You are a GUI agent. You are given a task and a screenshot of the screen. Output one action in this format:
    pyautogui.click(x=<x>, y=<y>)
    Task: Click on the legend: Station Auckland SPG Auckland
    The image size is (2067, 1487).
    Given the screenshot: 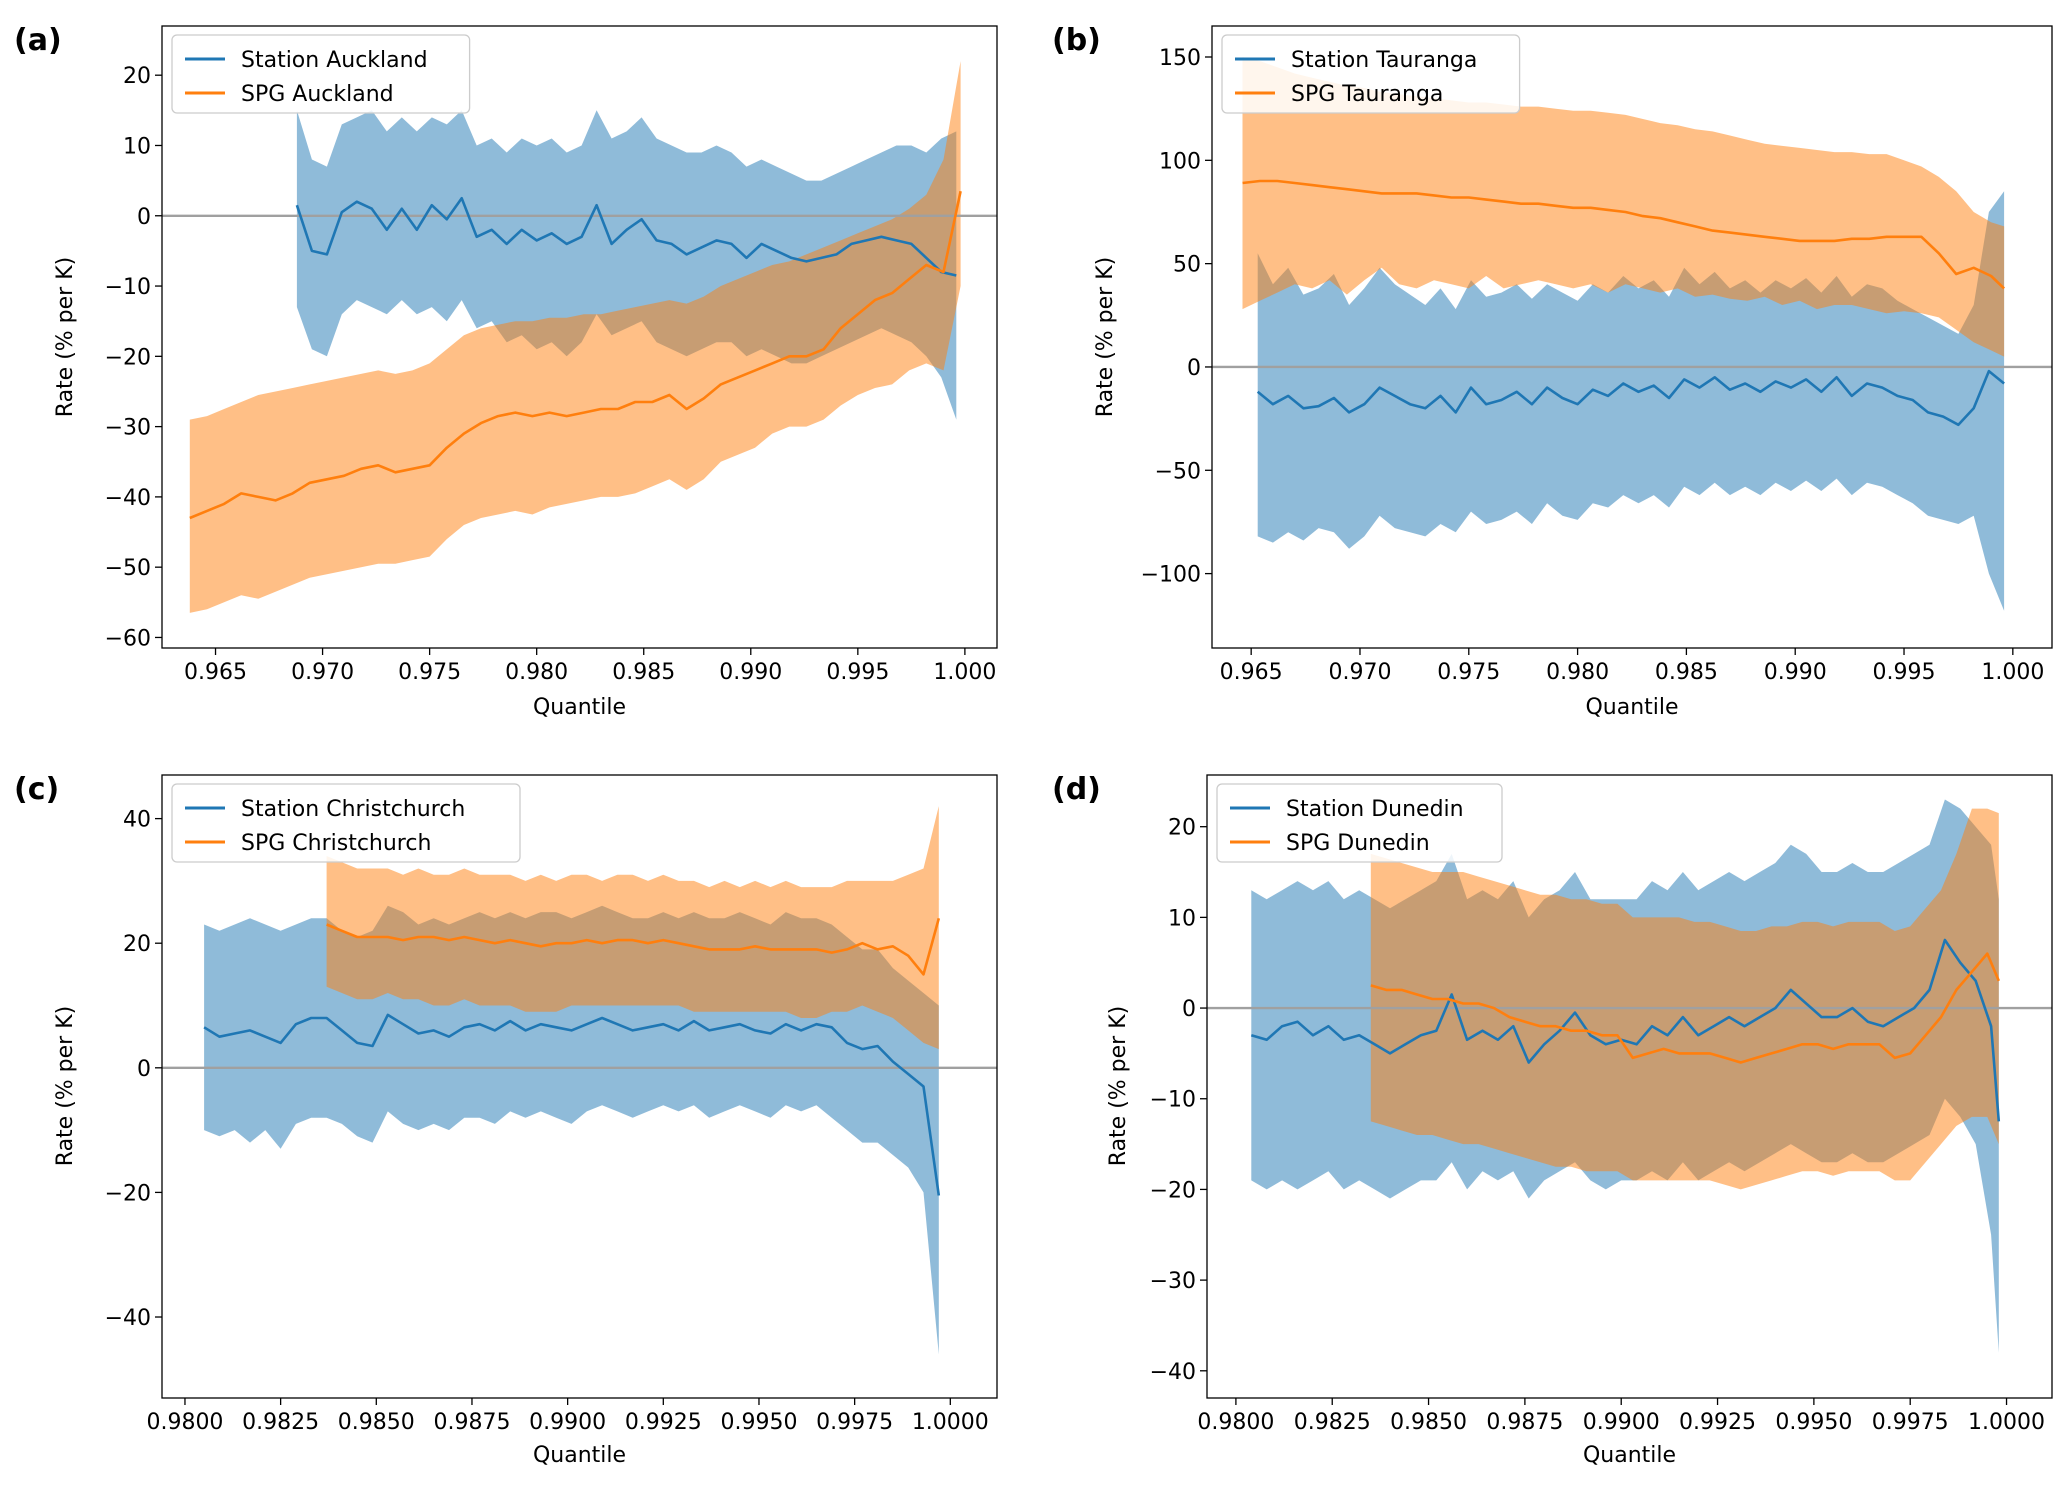 What is the action you would take?
    pyautogui.click(x=321, y=74)
    